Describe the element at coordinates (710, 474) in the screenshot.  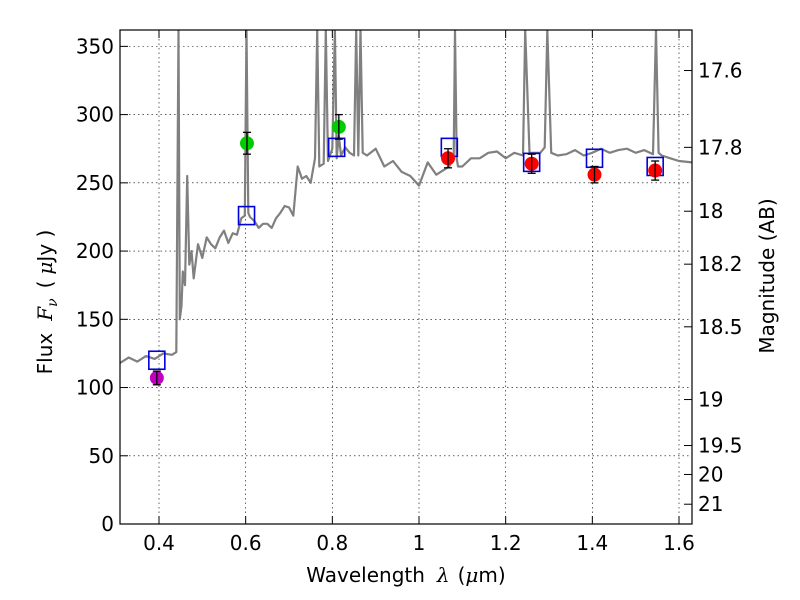
I see `y2-tick-label: 20` at that location.